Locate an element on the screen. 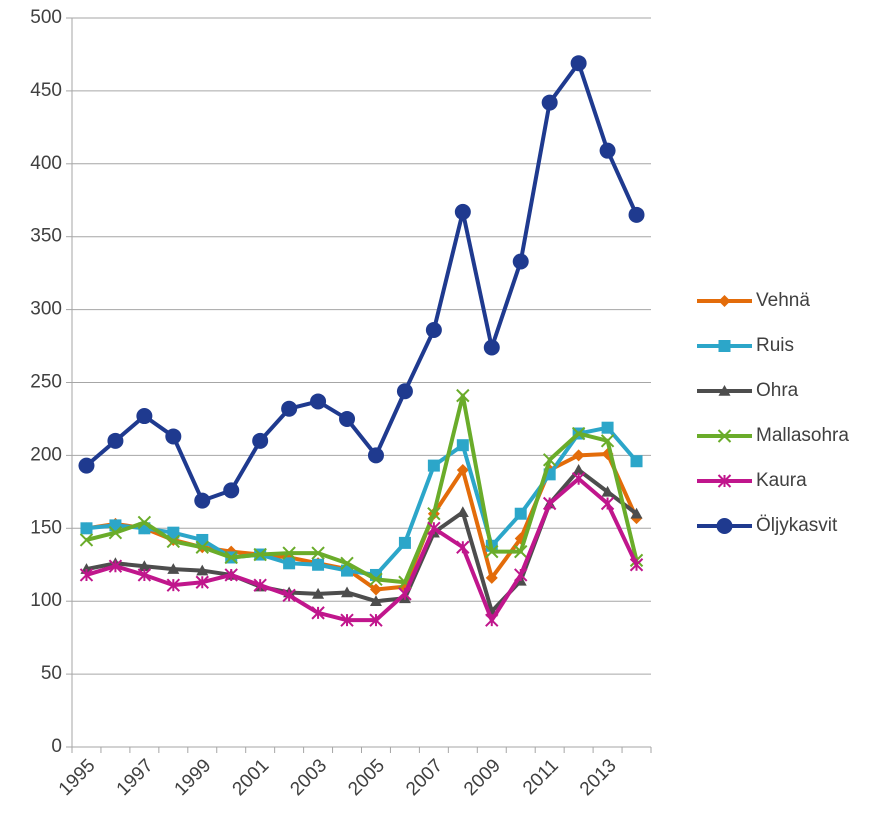  x-tick-label: 2007 is located at coordinates (424, 777).